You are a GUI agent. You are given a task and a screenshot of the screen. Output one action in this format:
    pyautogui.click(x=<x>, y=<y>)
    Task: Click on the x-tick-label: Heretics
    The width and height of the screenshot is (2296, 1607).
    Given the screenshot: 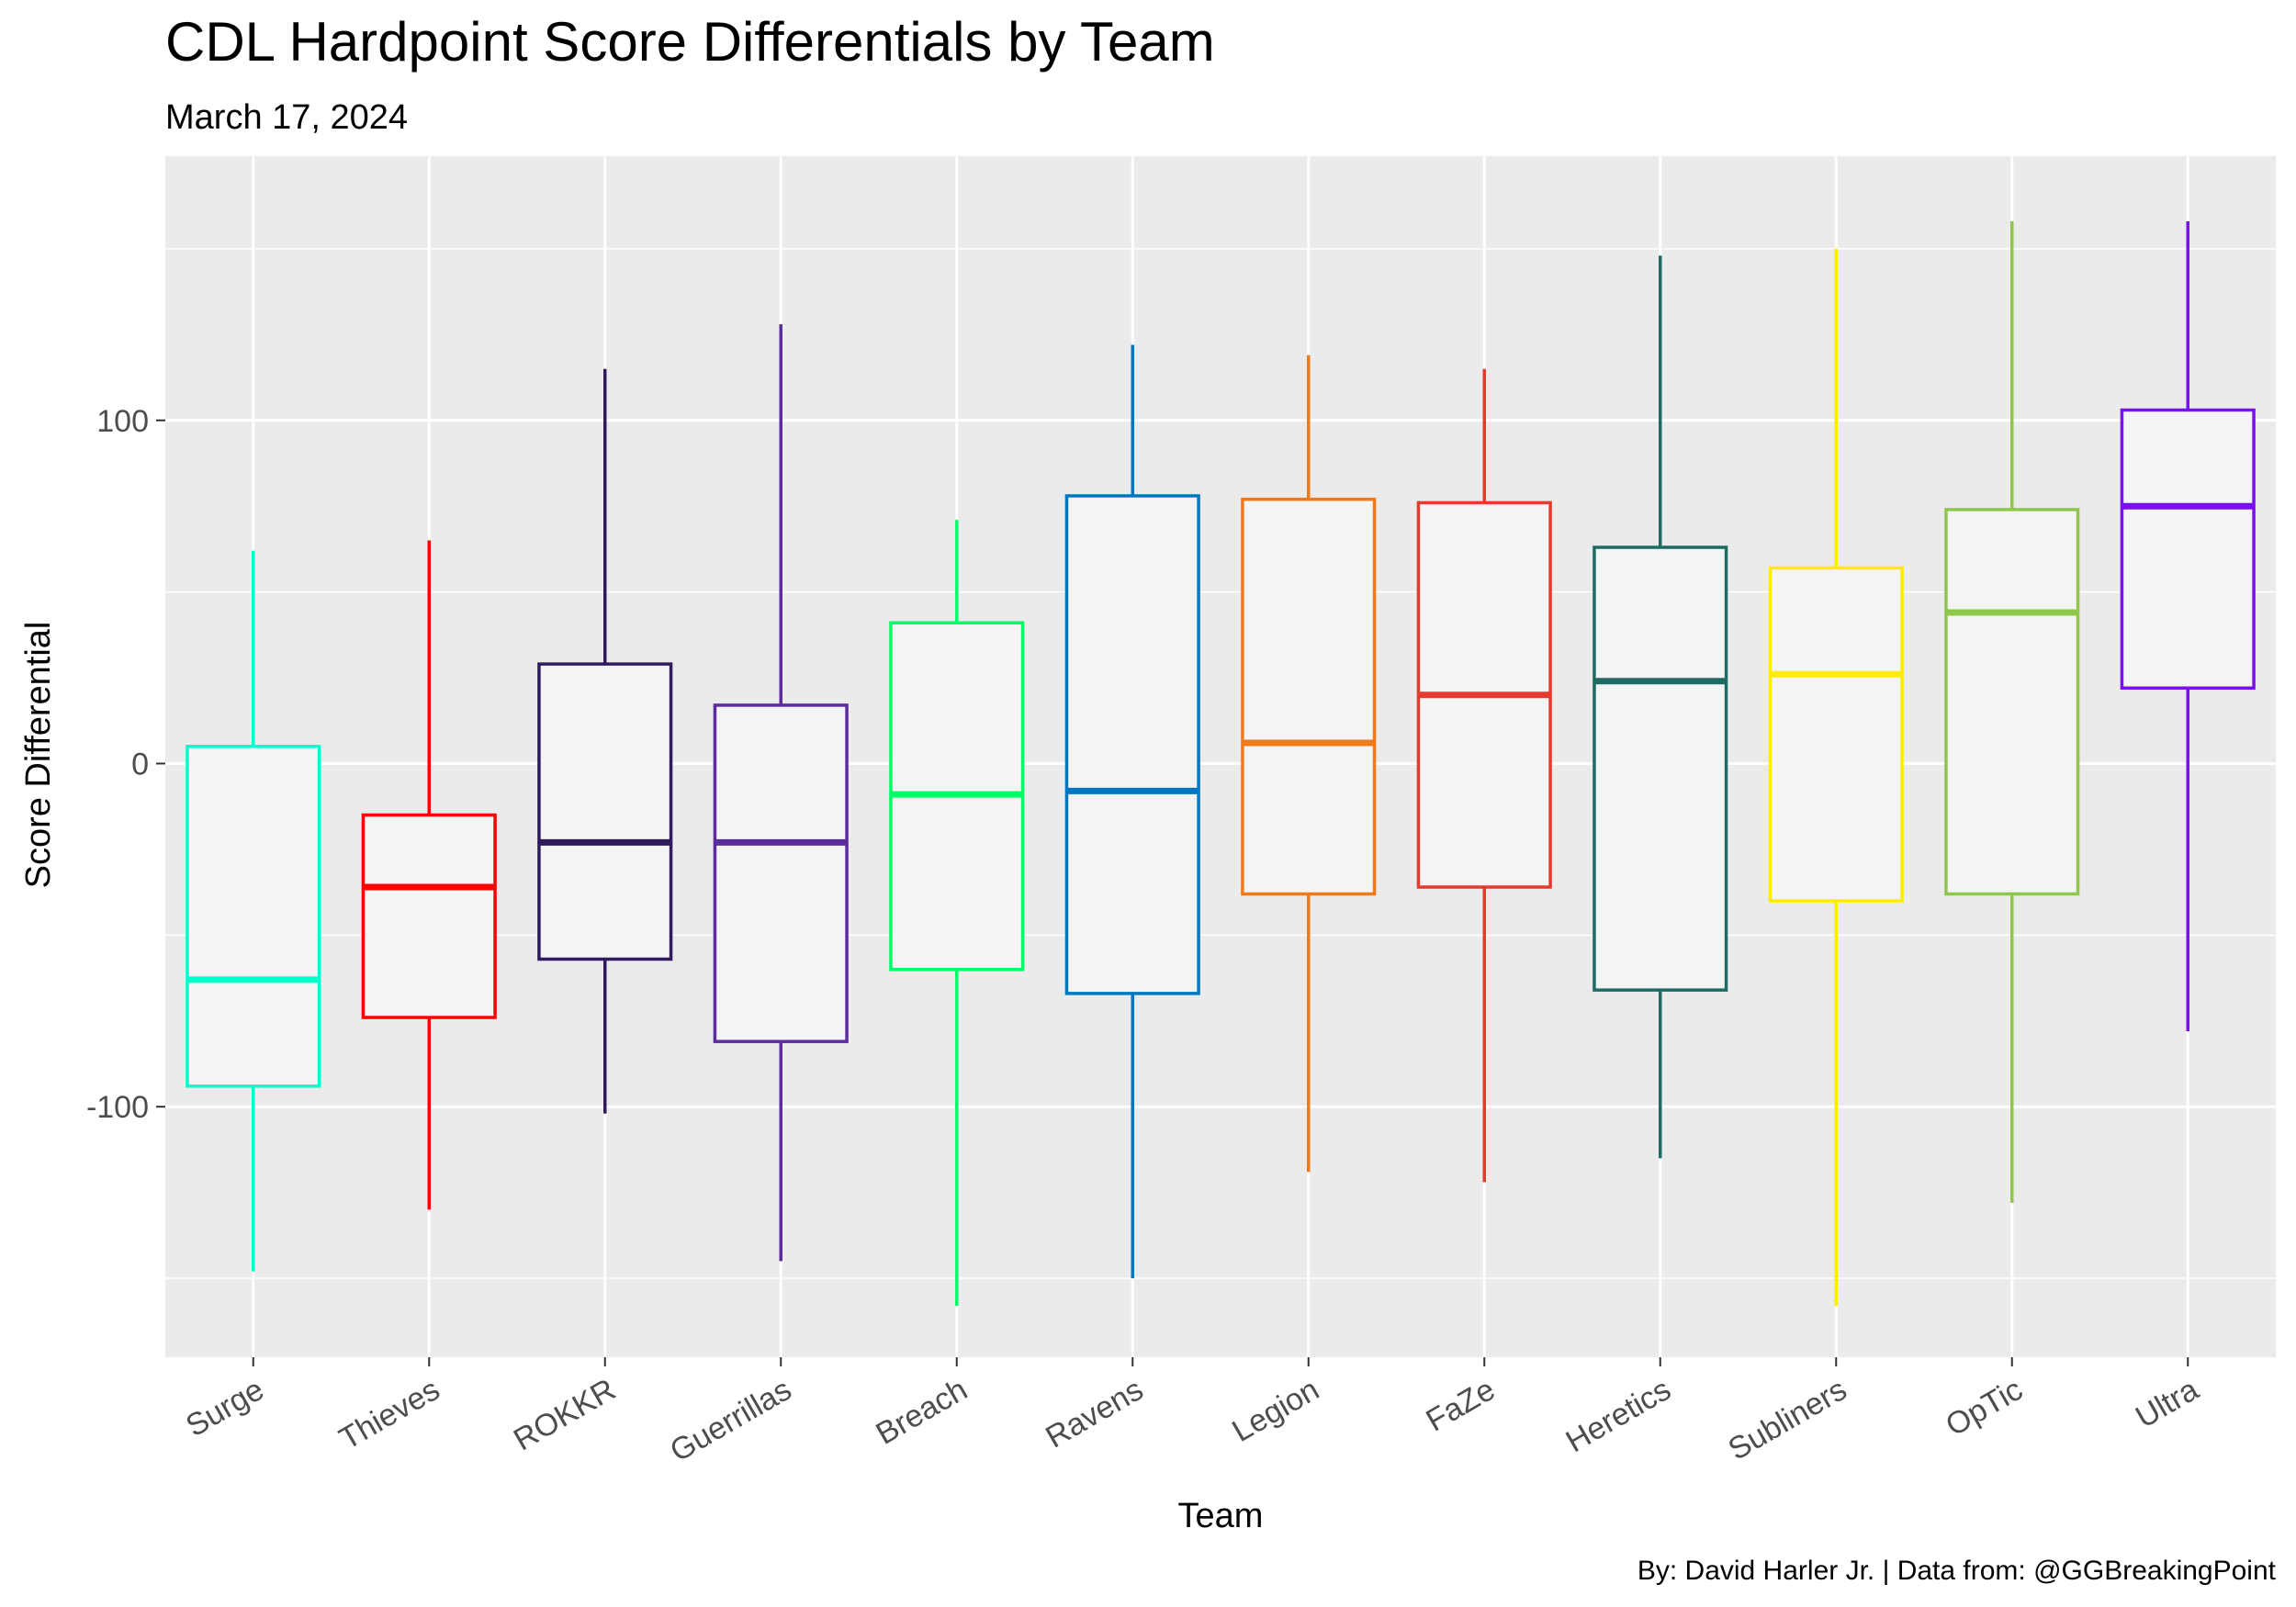 What is the action you would take?
    pyautogui.click(x=1619, y=1415)
    